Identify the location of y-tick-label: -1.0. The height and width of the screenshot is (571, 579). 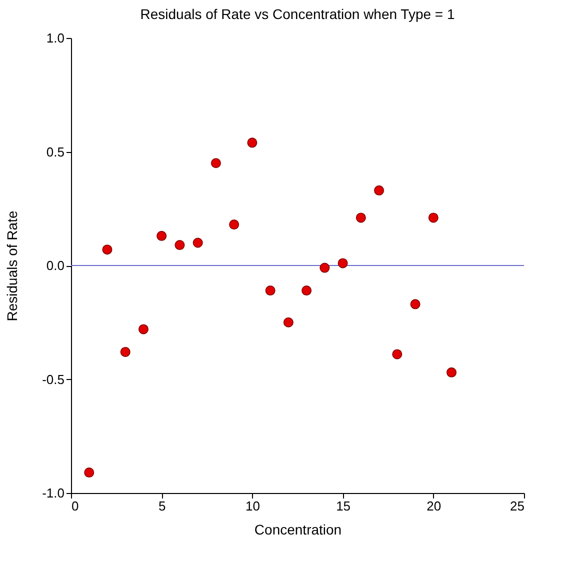
(53, 493).